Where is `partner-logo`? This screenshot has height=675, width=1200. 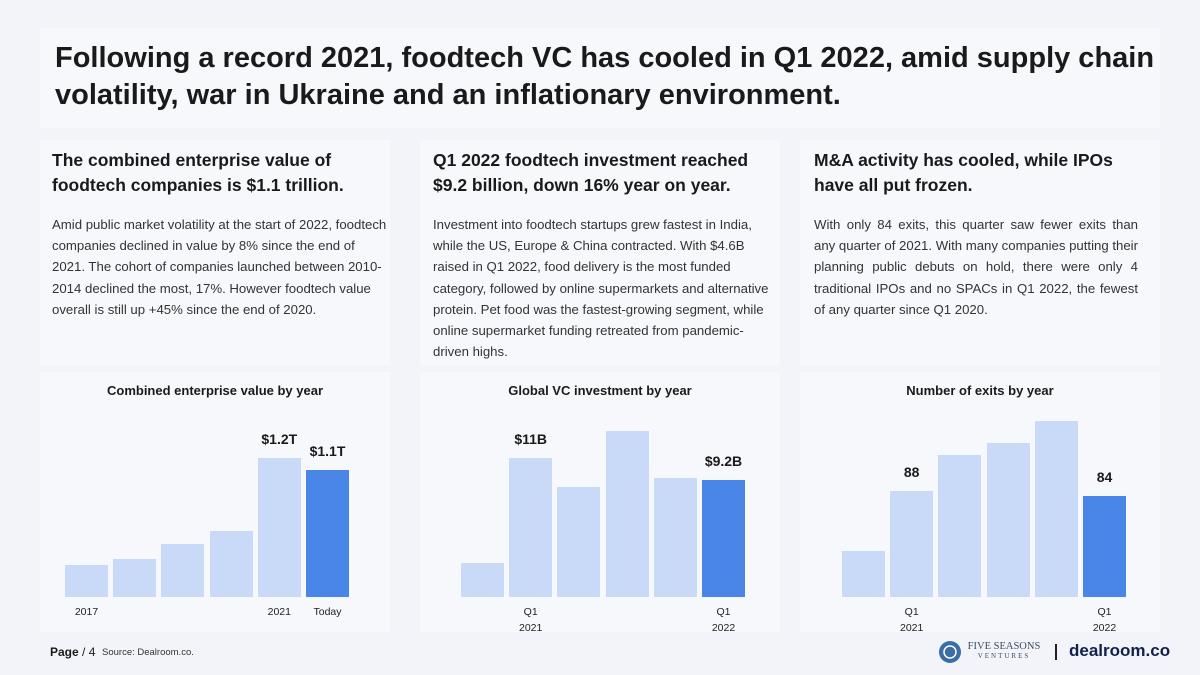
partner-logo is located at coordinates (950, 652).